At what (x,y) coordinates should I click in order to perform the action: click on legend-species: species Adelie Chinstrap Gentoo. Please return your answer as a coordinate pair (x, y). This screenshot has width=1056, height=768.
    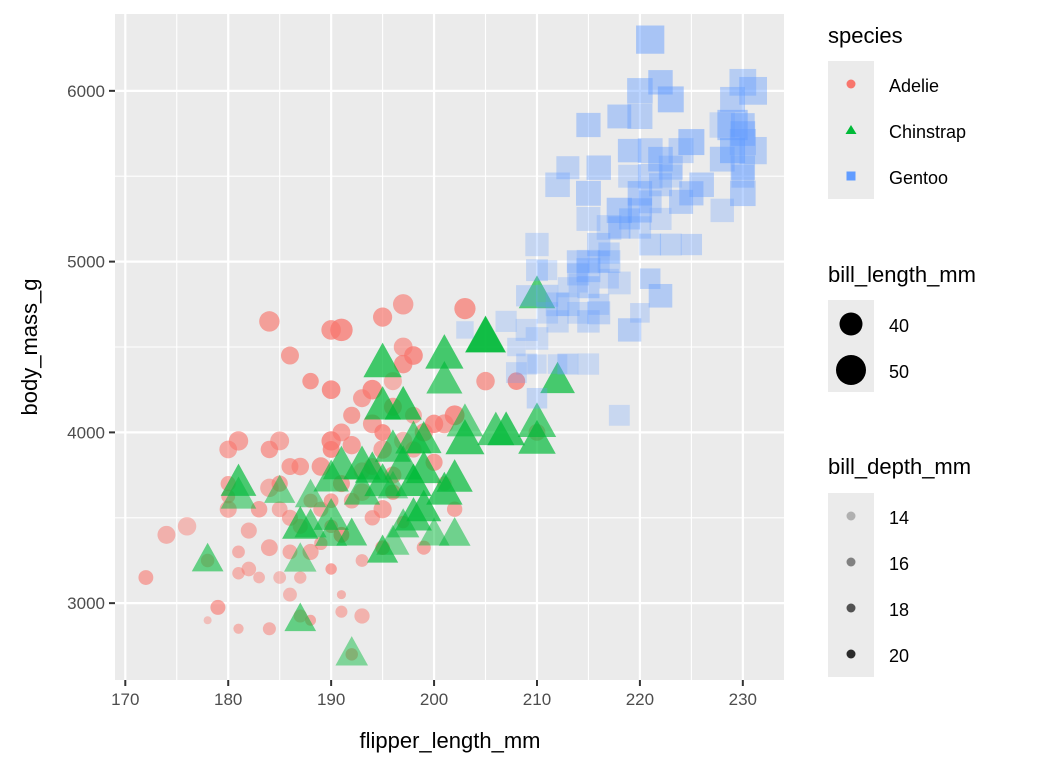
    Looking at the image, I should click on (897, 111).